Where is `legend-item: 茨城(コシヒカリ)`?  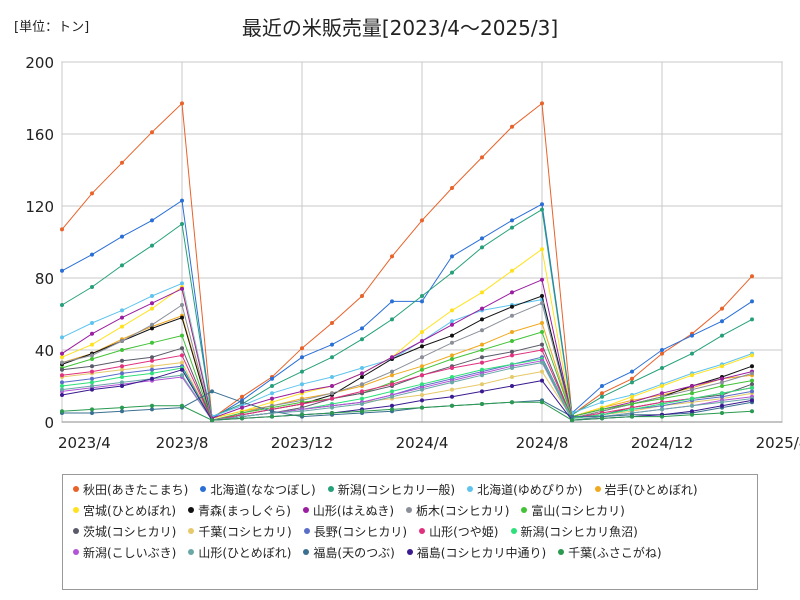
legend-item: 茨城(コシヒカリ) is located at coordinates (124, 531).